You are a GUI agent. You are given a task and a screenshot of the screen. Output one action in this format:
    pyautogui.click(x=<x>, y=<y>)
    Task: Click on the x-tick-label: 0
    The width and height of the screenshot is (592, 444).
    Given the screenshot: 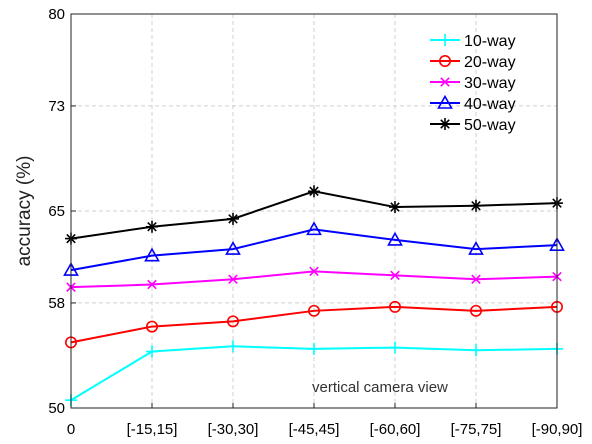 What is the action you would take?
    pyautogui.click(x=71, y=429)
    